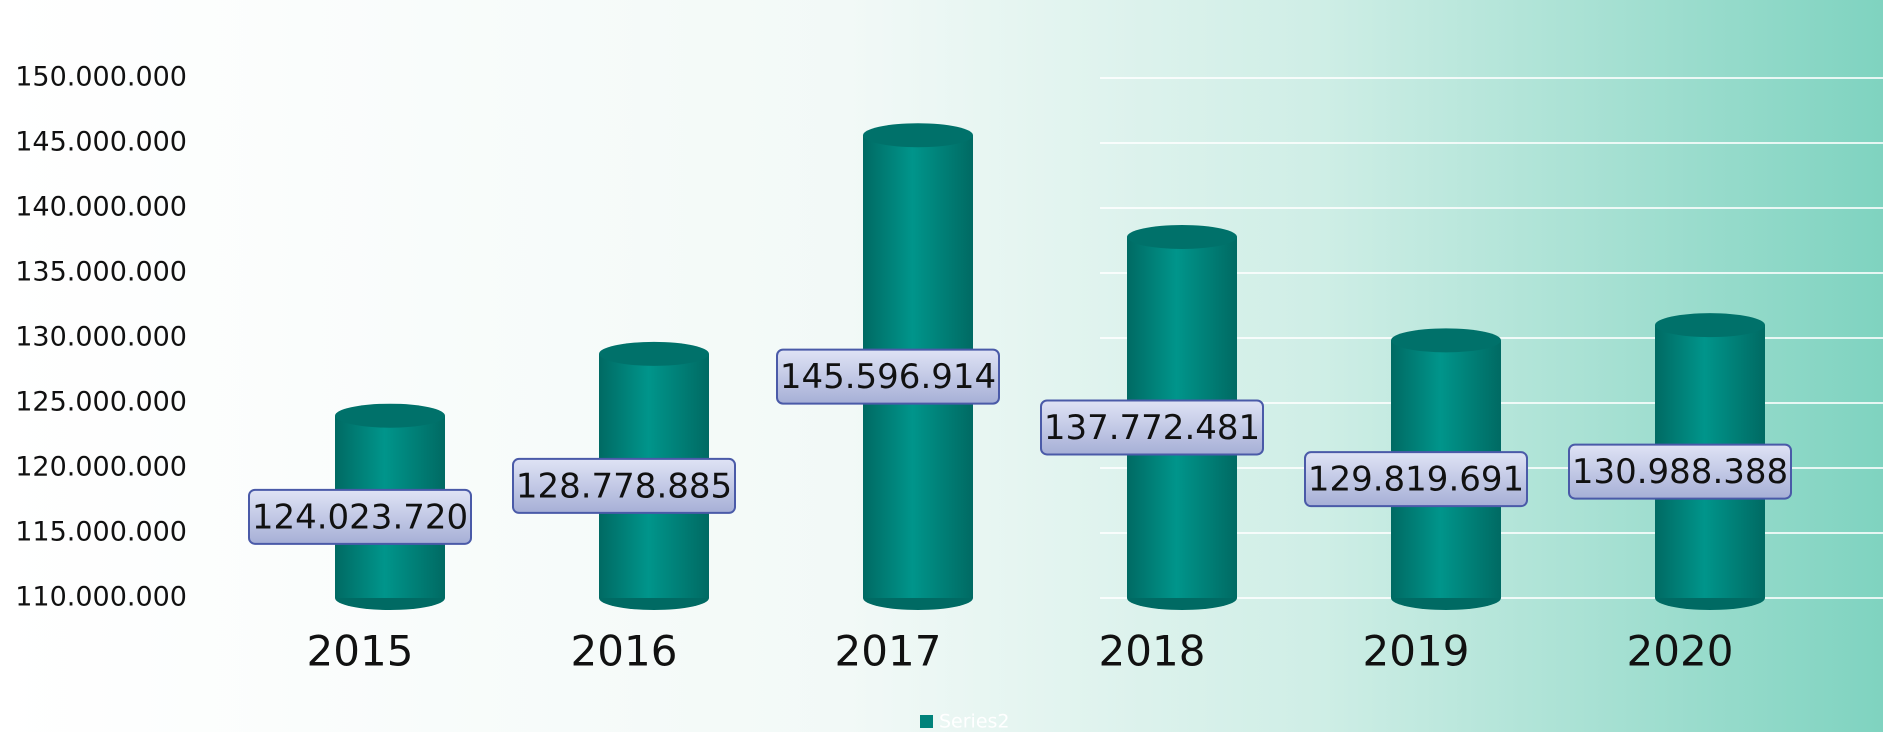 This screenshot has height=732, width=1883. What do you see at coordinates (1680, 651) in the screenshot?
I see `x-tick-label: 2020` at bounding box center [1680, 651].